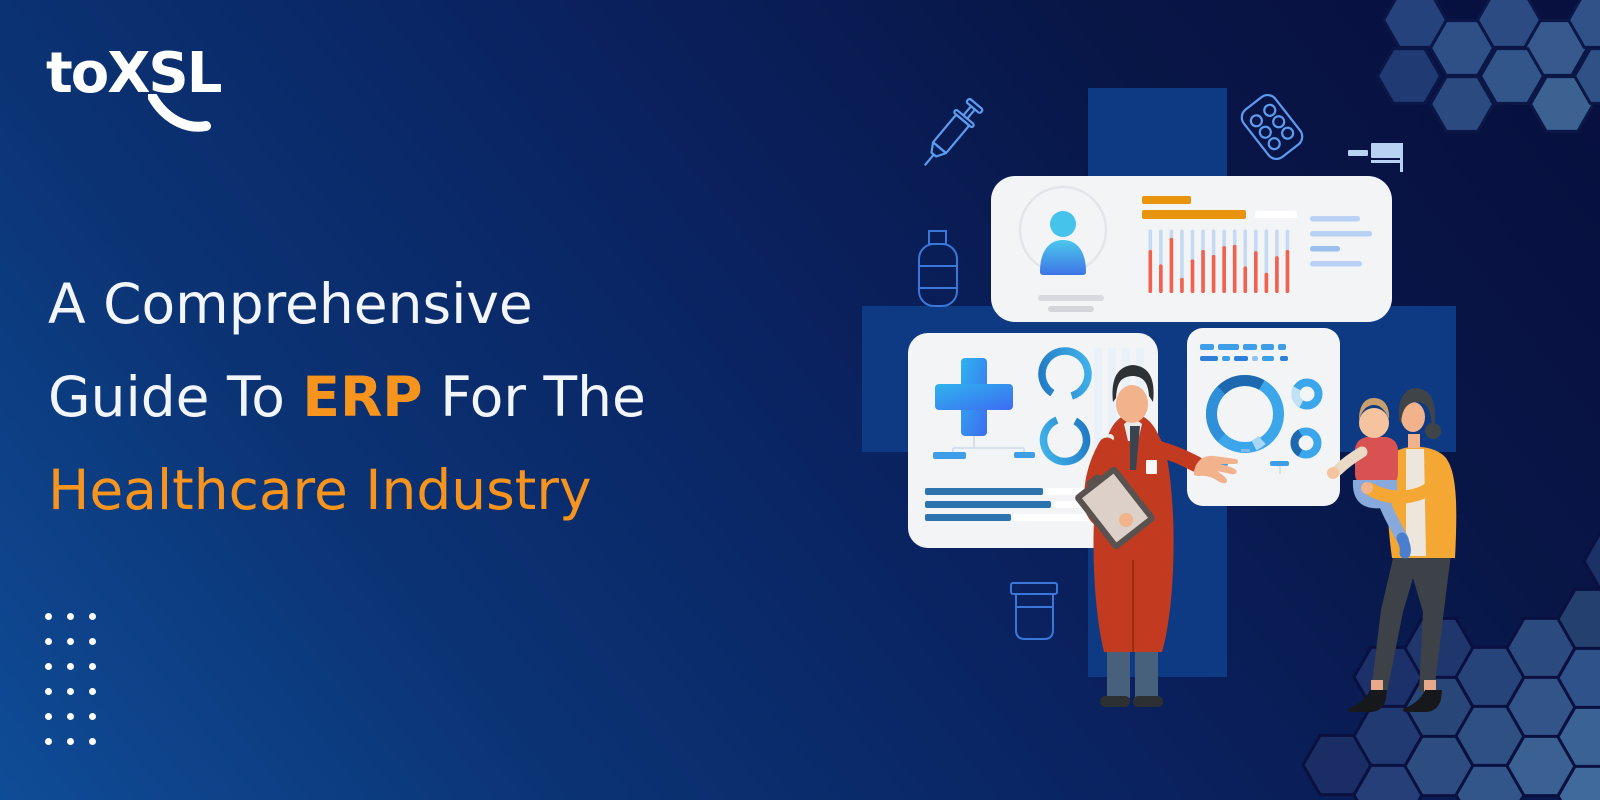 This screenshot has width=1600, height=800. Describe the element at coordinates (1374, 409) in the screenshot. I see `child-hair` at that location.